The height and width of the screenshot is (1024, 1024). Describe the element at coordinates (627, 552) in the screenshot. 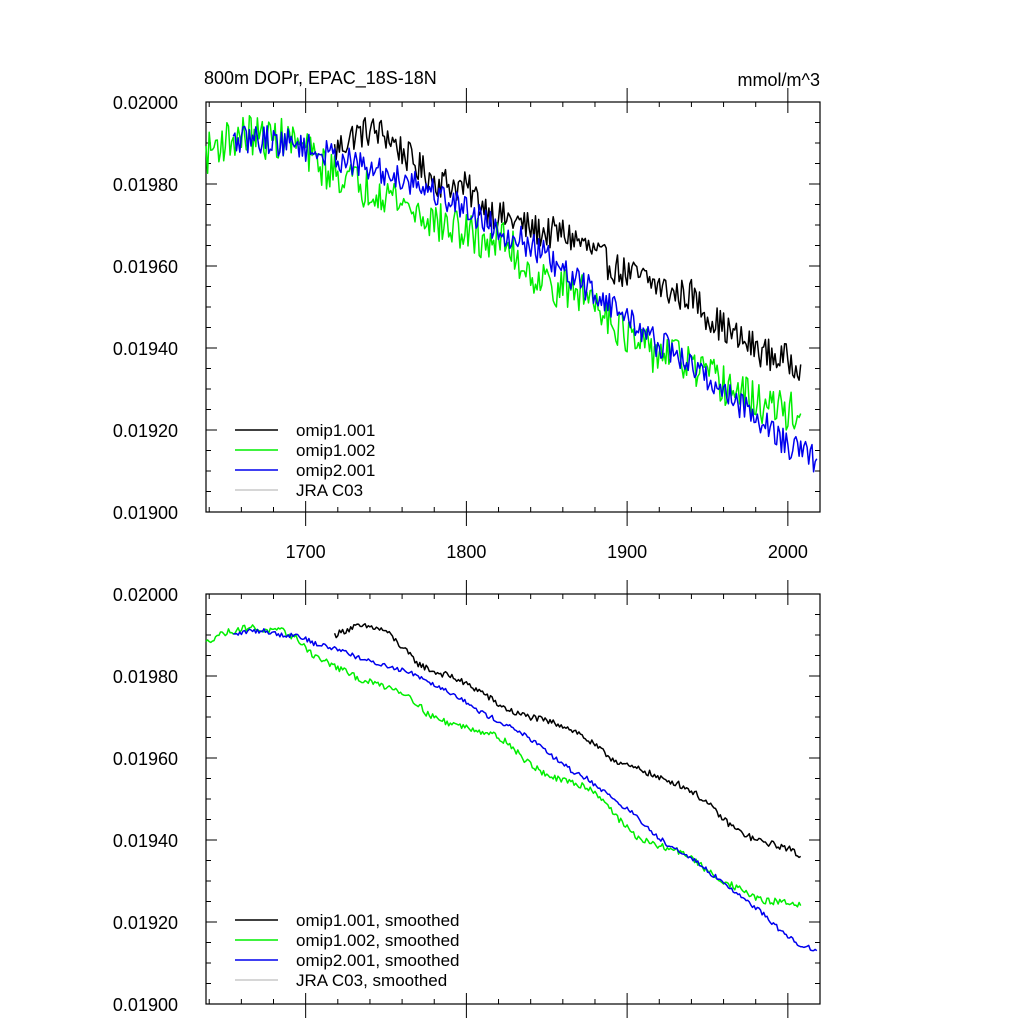

I see `x-tick-label: 1900` at that location.